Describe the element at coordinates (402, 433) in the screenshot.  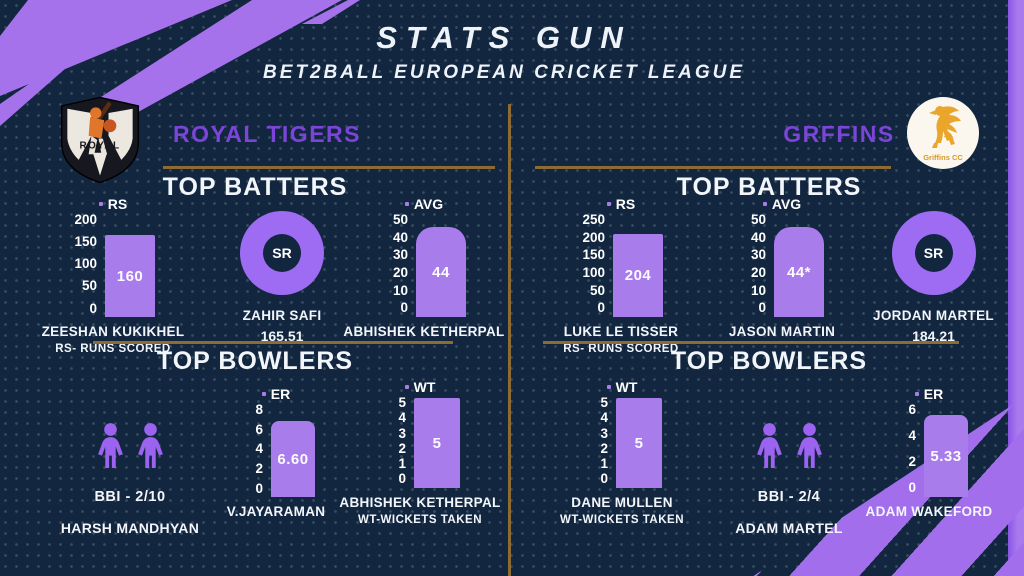
I see `axis-tick: 3` at that location.